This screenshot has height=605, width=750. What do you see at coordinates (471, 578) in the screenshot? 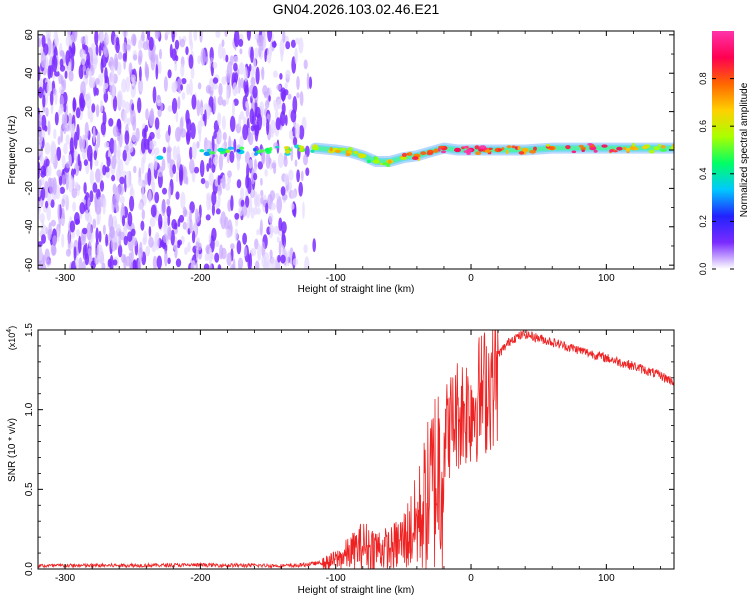
I see `x-tick-label: 0` at bounding box center [471, 578].